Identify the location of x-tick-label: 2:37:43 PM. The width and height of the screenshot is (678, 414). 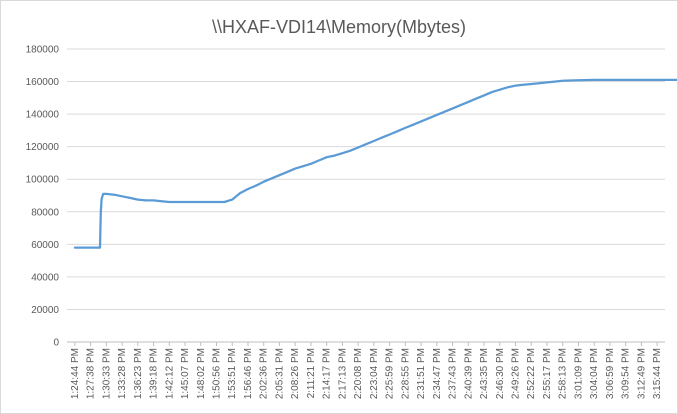
(453, 373).